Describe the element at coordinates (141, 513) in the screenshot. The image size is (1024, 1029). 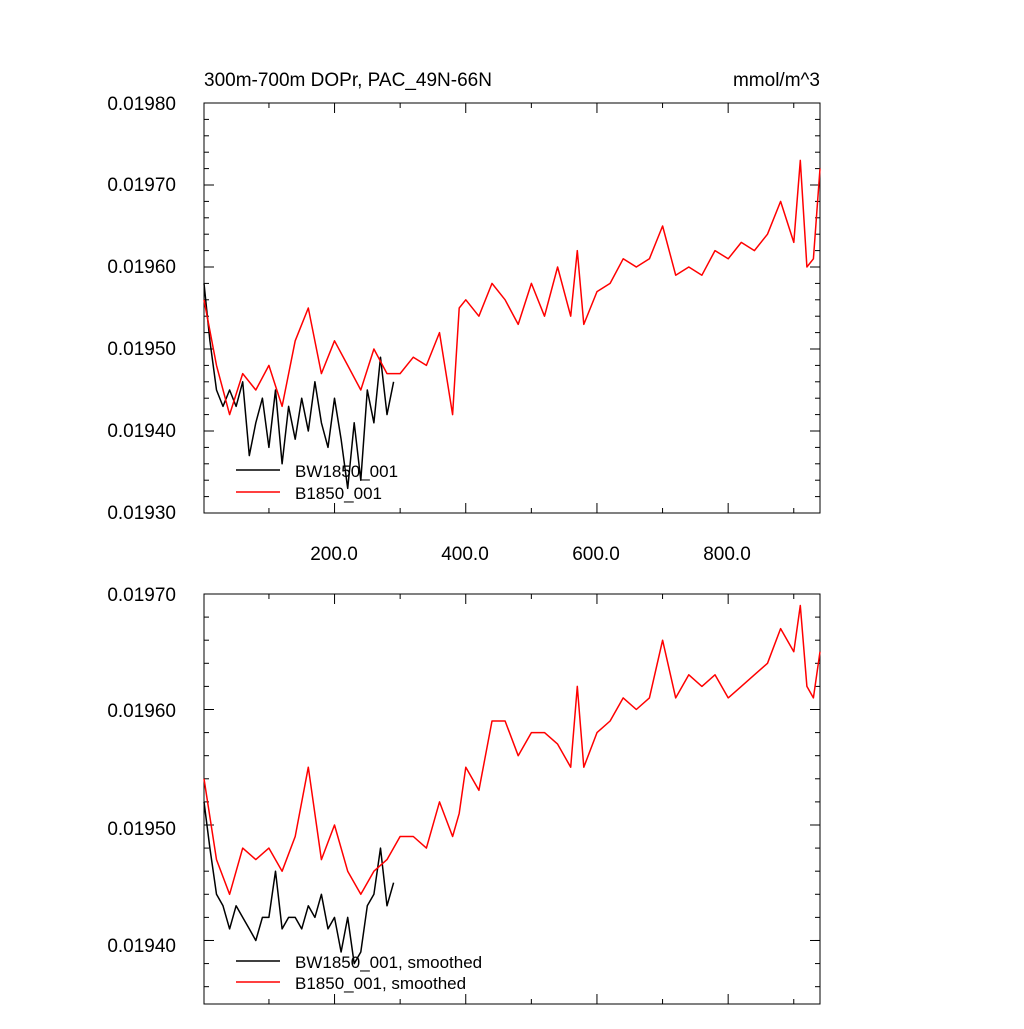
I see `panel-top-ytick-label: 0.01930` at that location.